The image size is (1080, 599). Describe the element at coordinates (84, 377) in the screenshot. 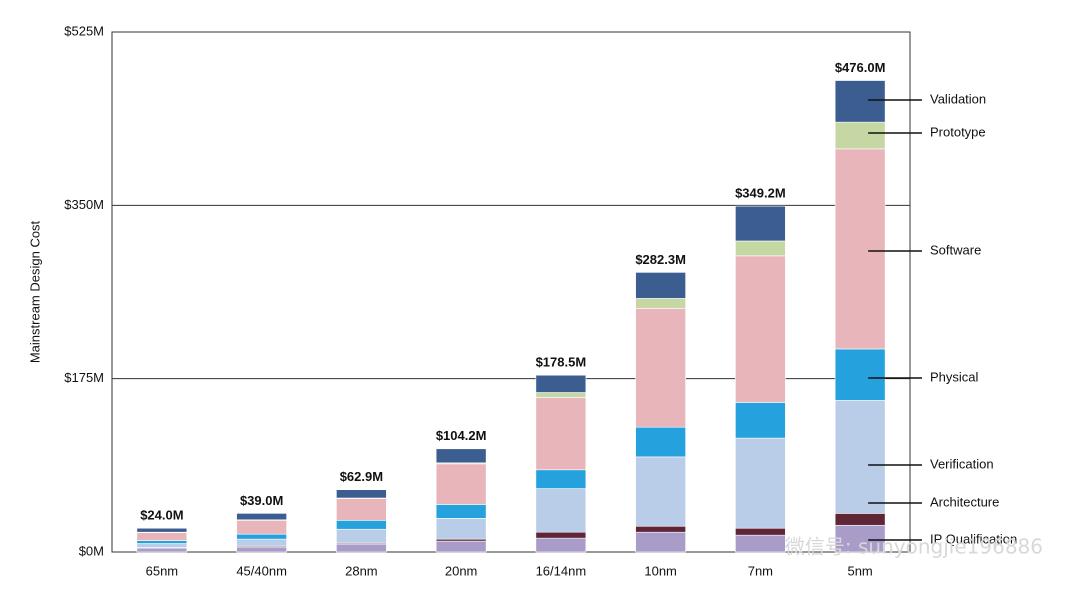

I see `y-tick-label: $175M` at that location.